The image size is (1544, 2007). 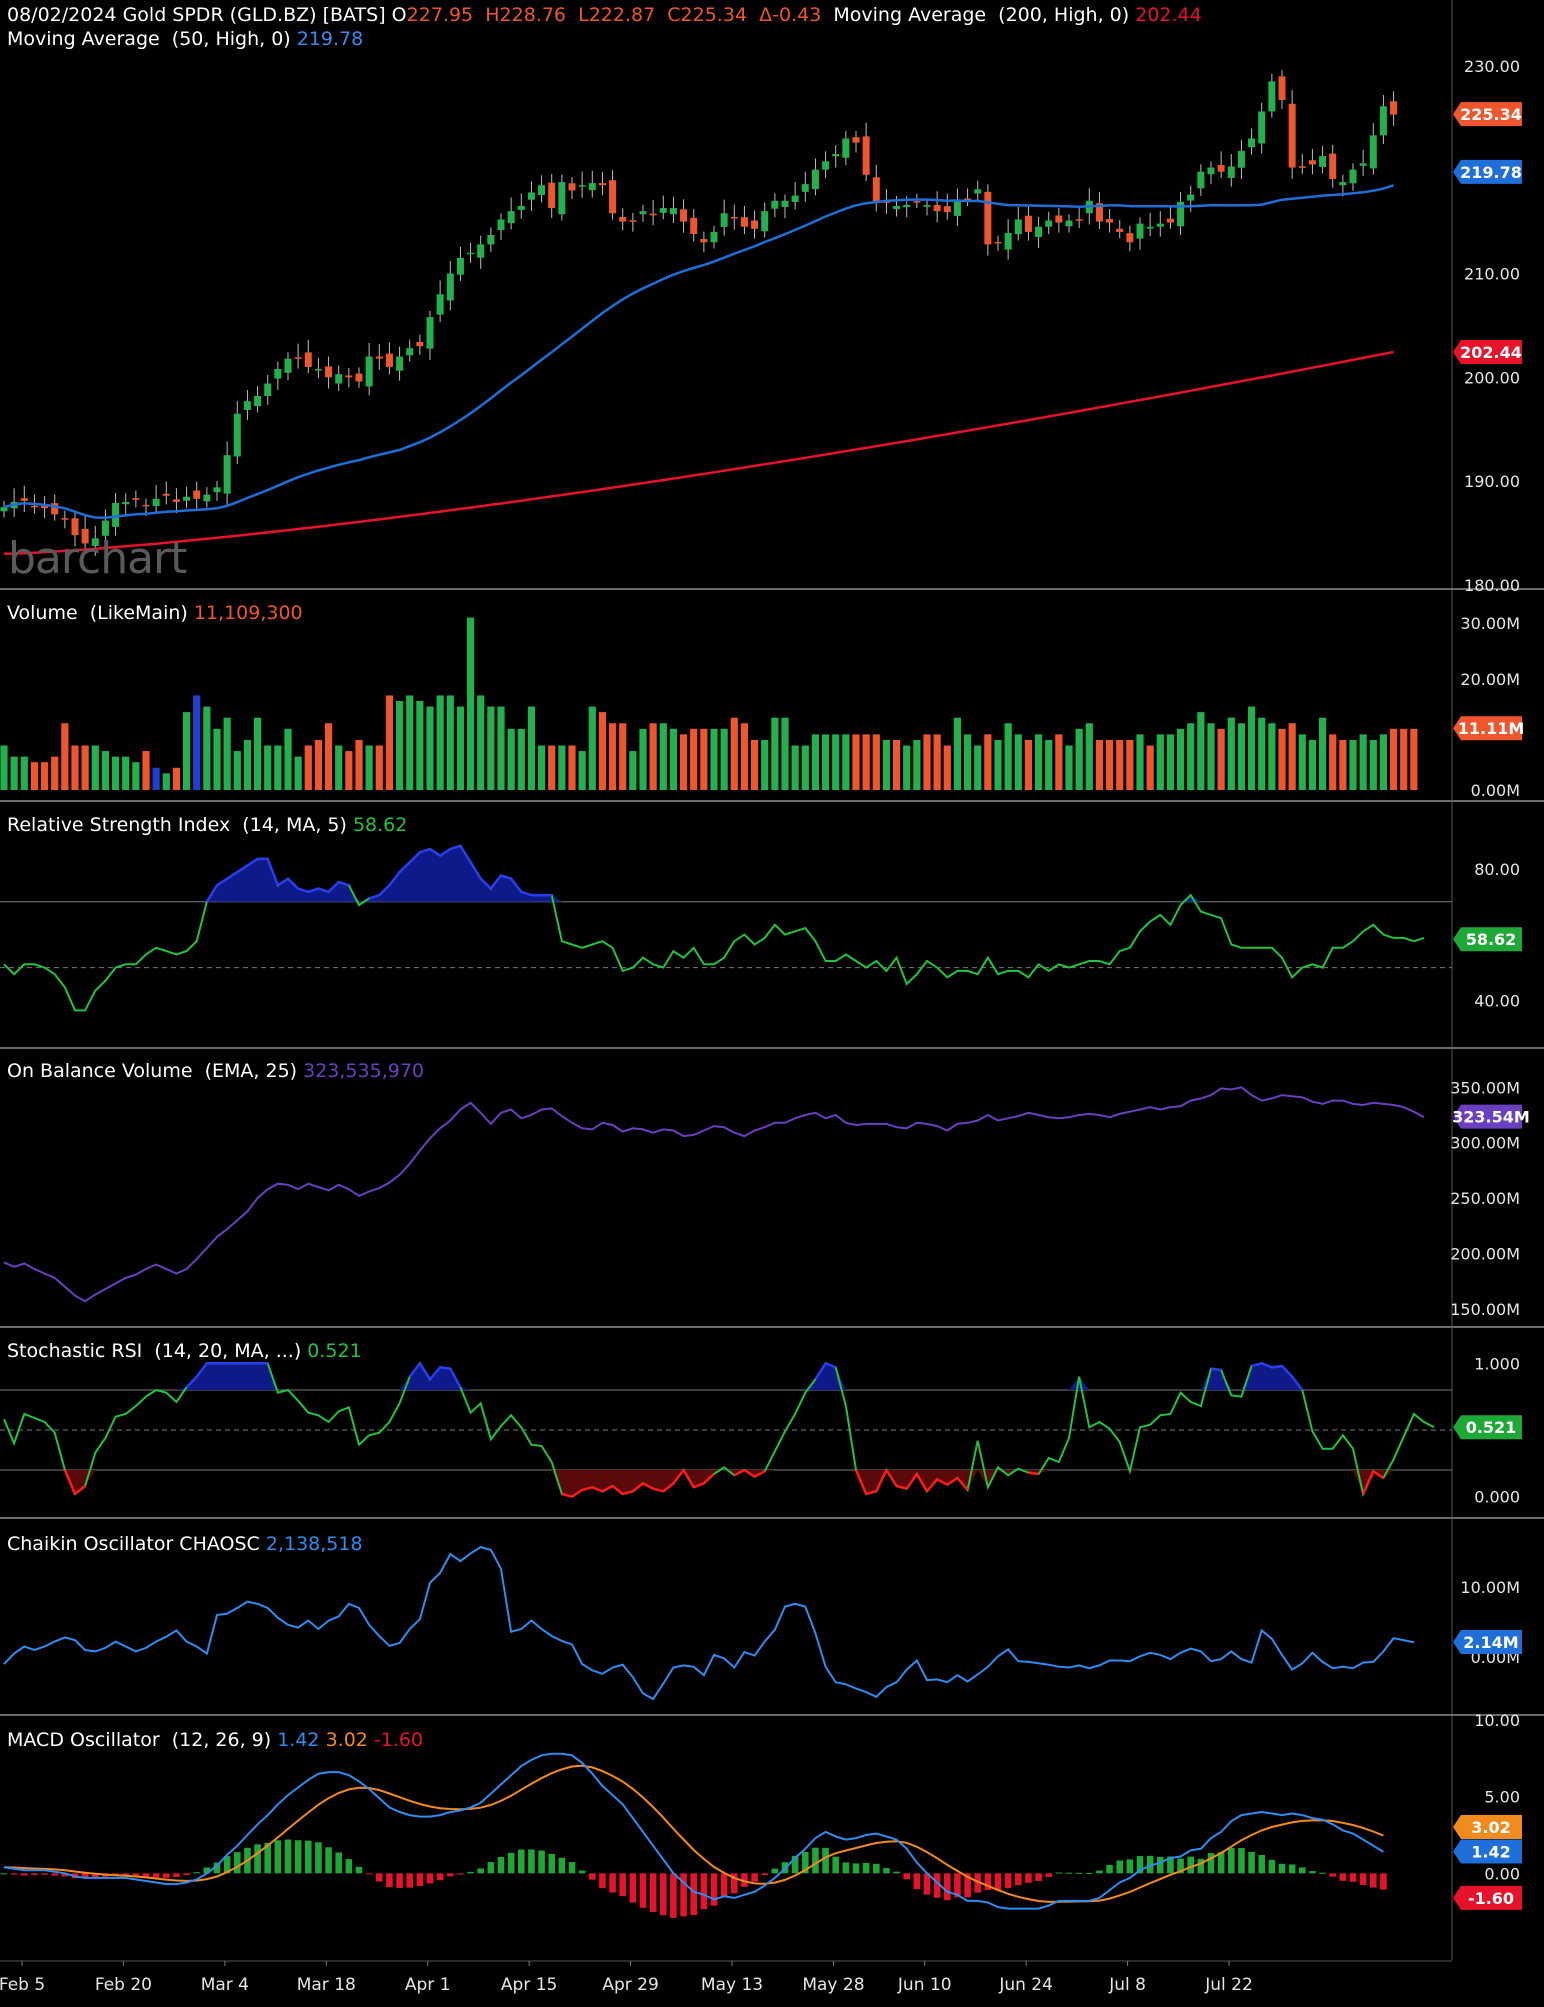 I want to click on obv-tag-text: 323.54M, so click(x=1491, y=1117).